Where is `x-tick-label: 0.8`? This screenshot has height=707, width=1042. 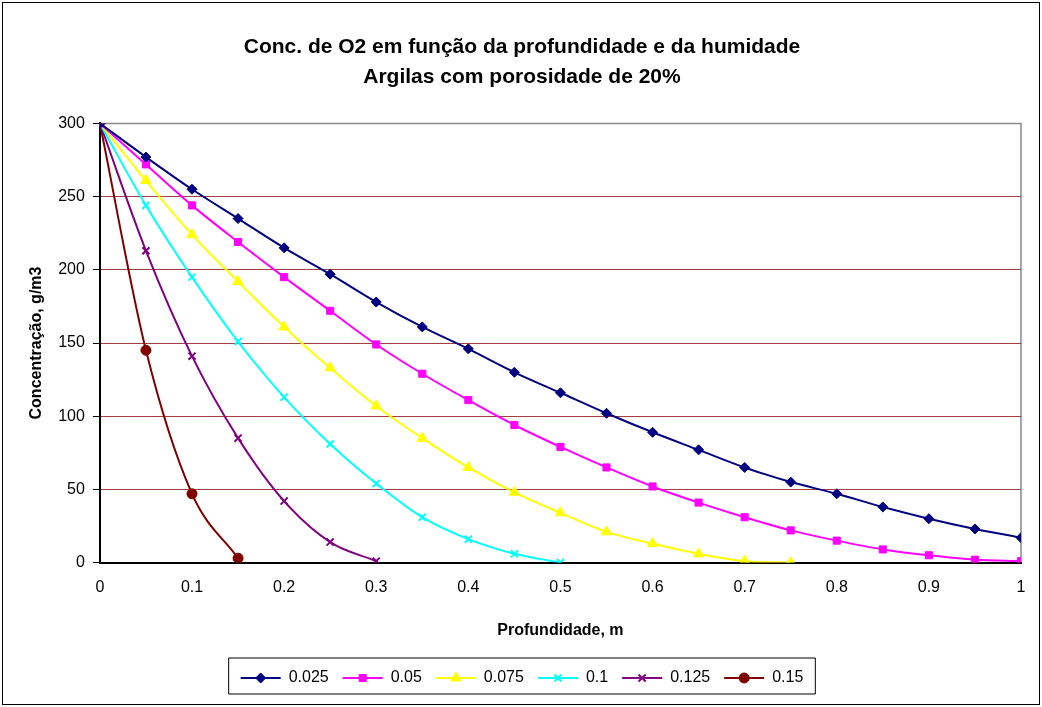 x-tick-label: 0.8 is located at coordinates (836, 586).